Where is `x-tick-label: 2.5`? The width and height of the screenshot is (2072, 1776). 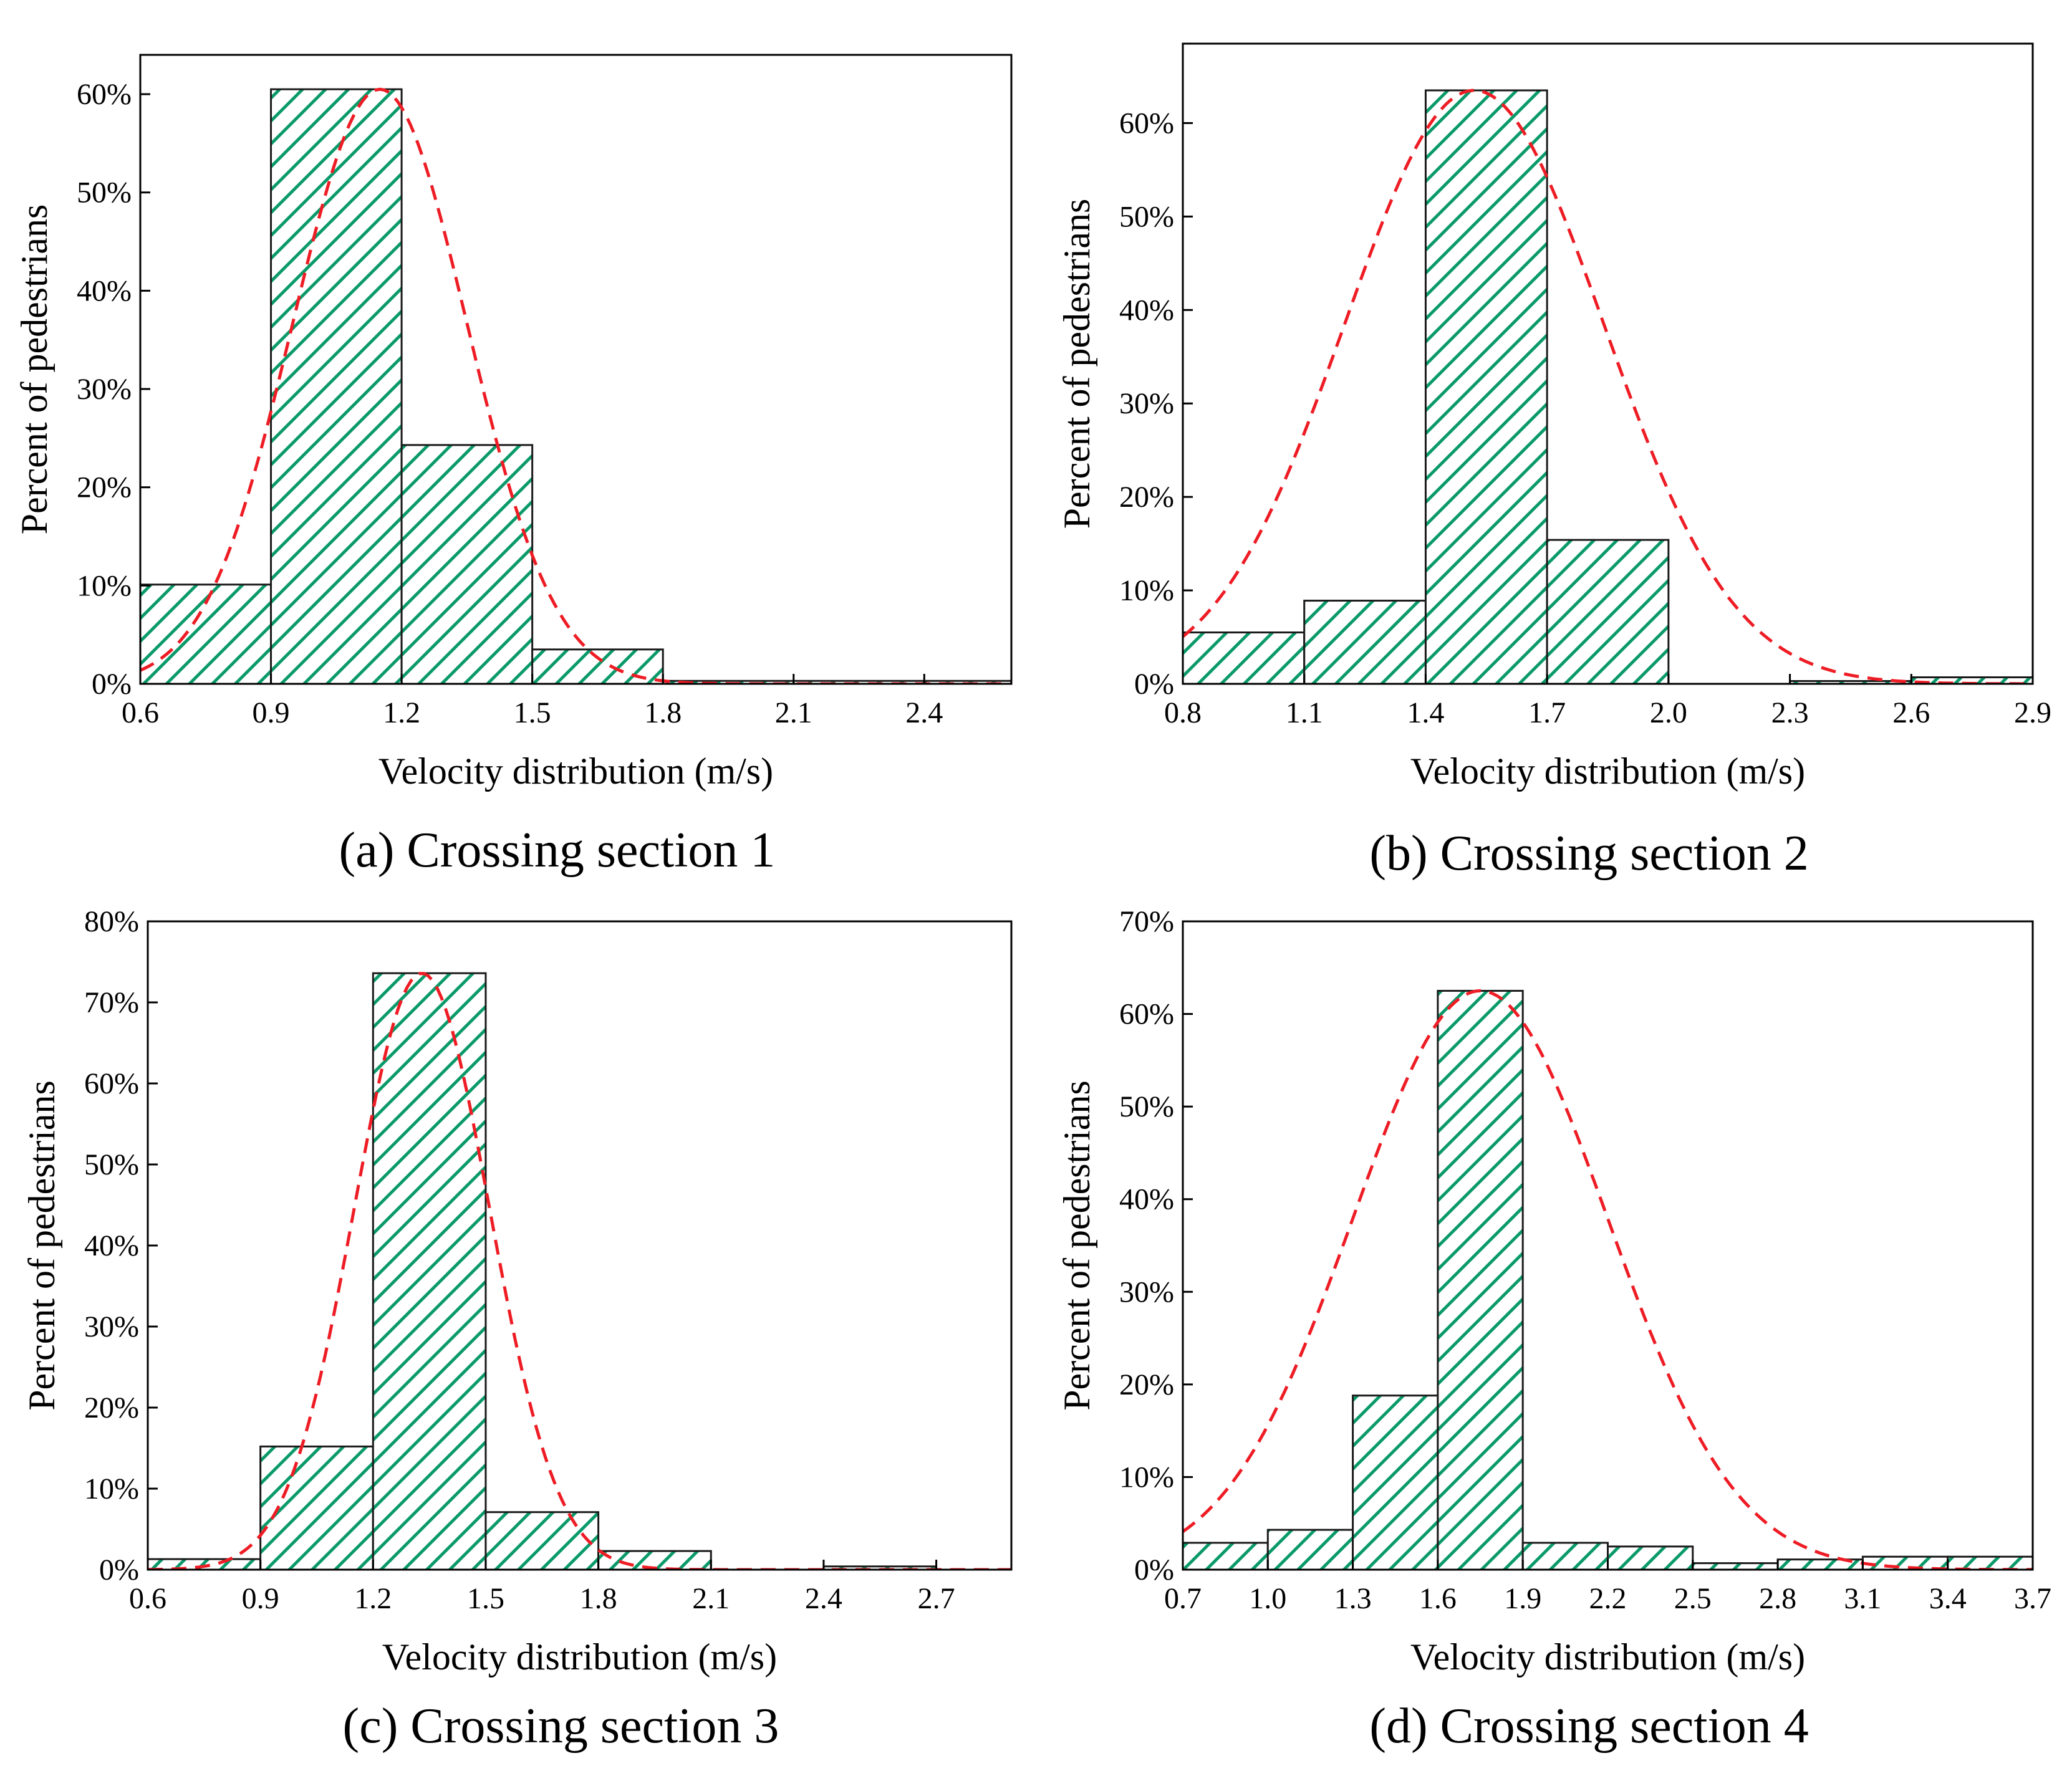
x-tick-label: 2.5 is located at coordinates (1693, 1599).